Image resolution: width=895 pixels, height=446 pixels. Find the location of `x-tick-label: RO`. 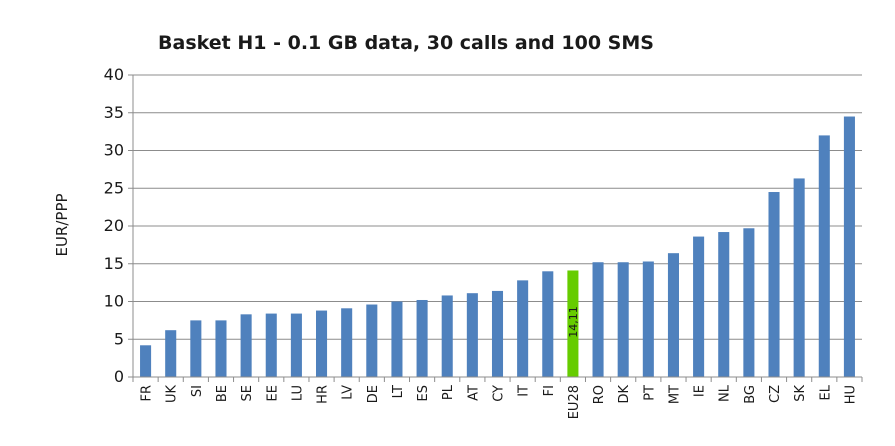

x-tick-label: RO is located at coordinates (599, 394).